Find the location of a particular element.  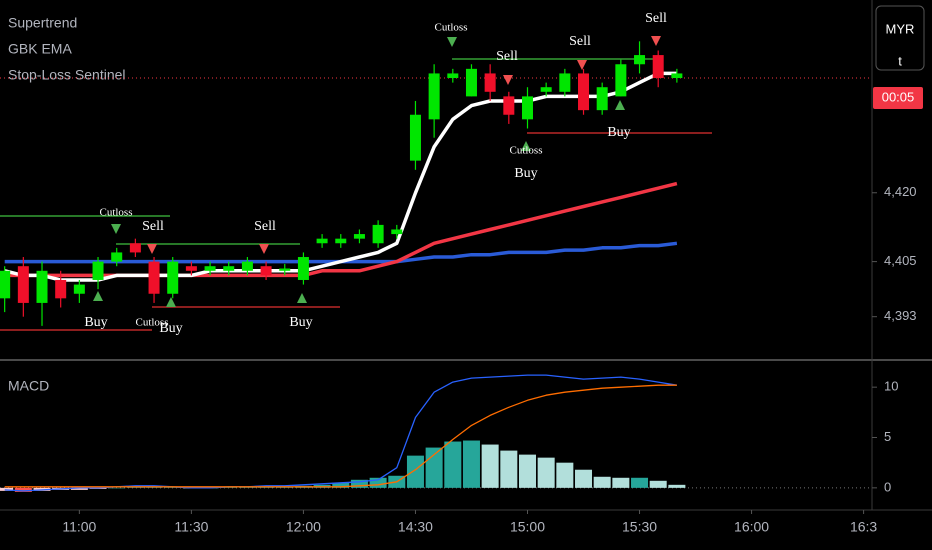

x-tick-label: 11:30 is located at coordinates (191, 527).